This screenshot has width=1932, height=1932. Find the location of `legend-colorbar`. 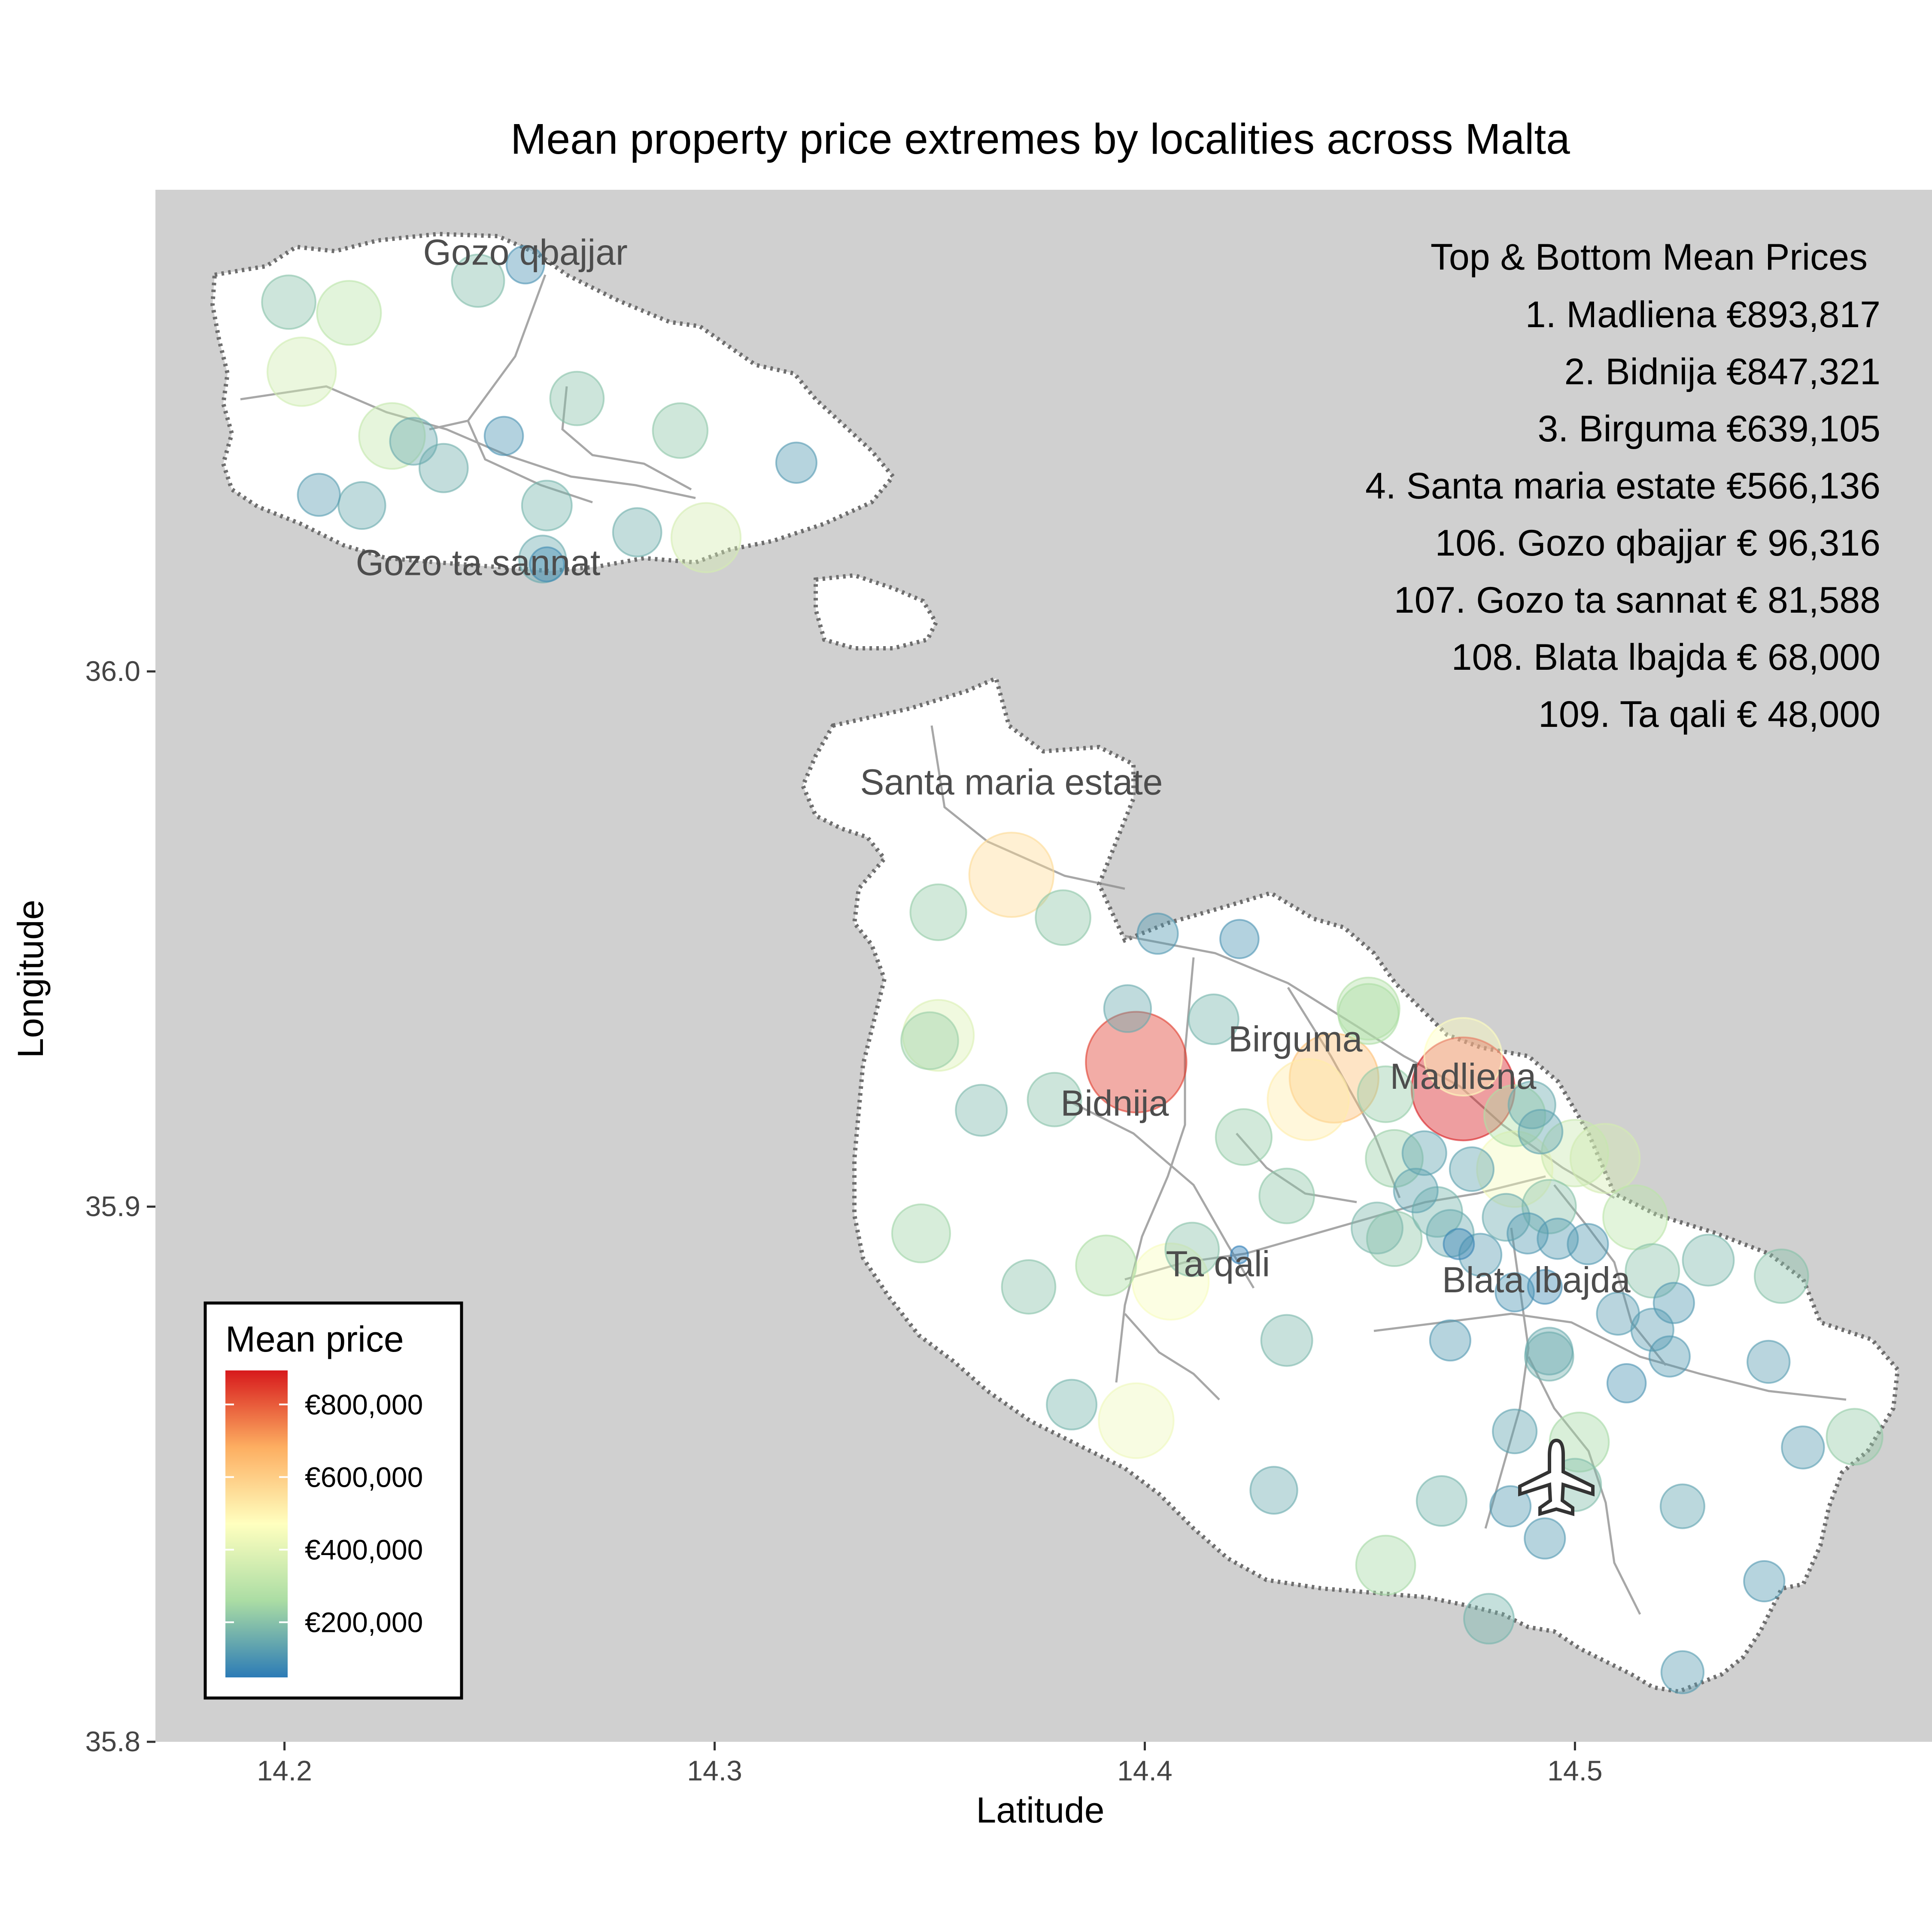

legend-colorbar is located at coordinates (257, 1524).